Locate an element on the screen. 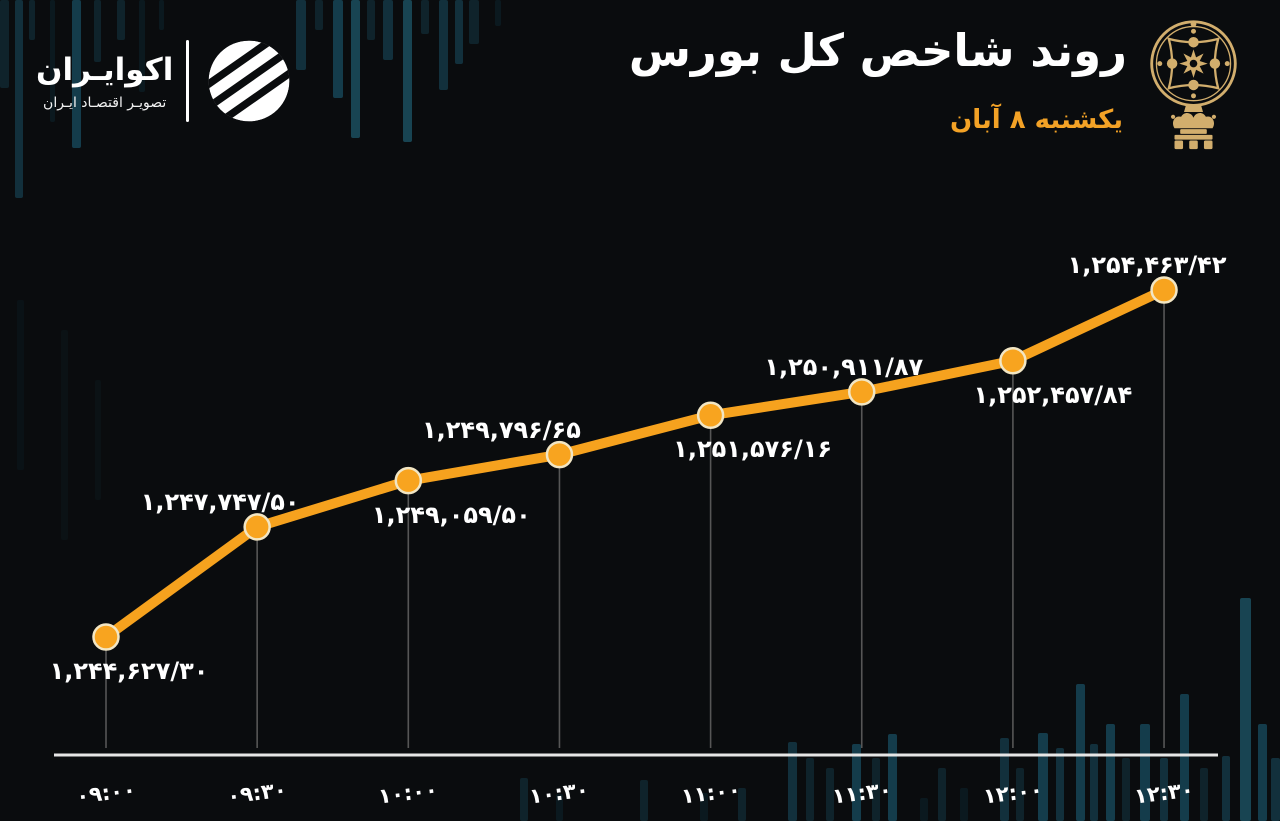 This screenshot has width=1280, height=821. time-label: ۱۱:۰۰ is located at coordinates (710, 793).